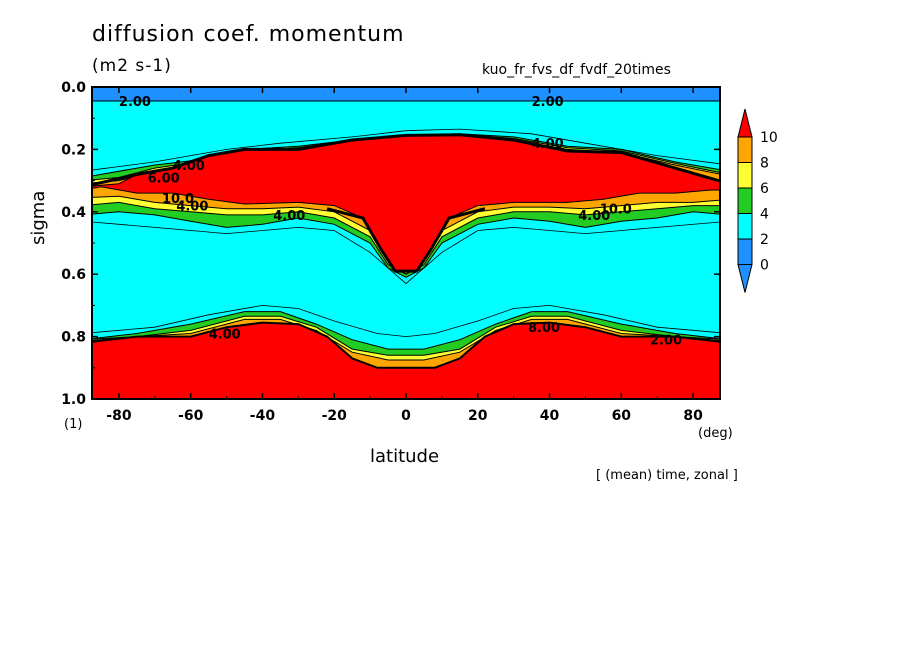  I want to click on x-tick-label: 60, so click(622, 416).